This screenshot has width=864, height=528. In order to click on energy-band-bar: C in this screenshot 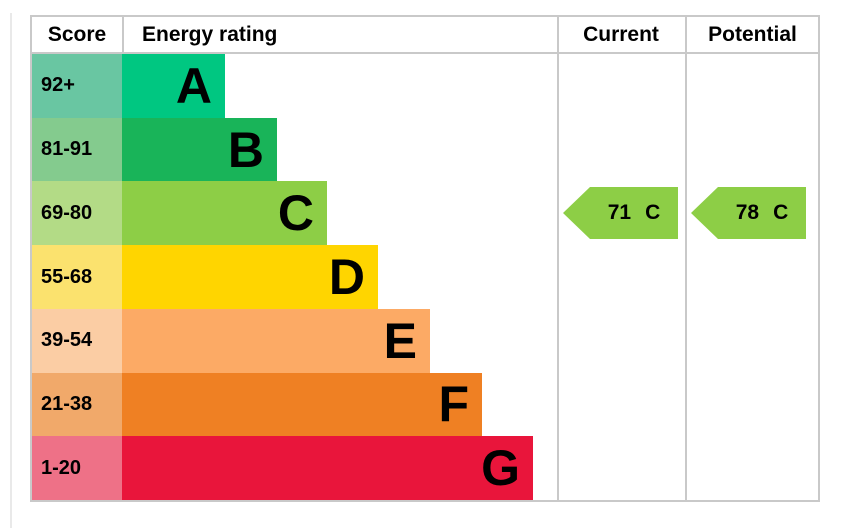, I will do `click(224, 213)`.